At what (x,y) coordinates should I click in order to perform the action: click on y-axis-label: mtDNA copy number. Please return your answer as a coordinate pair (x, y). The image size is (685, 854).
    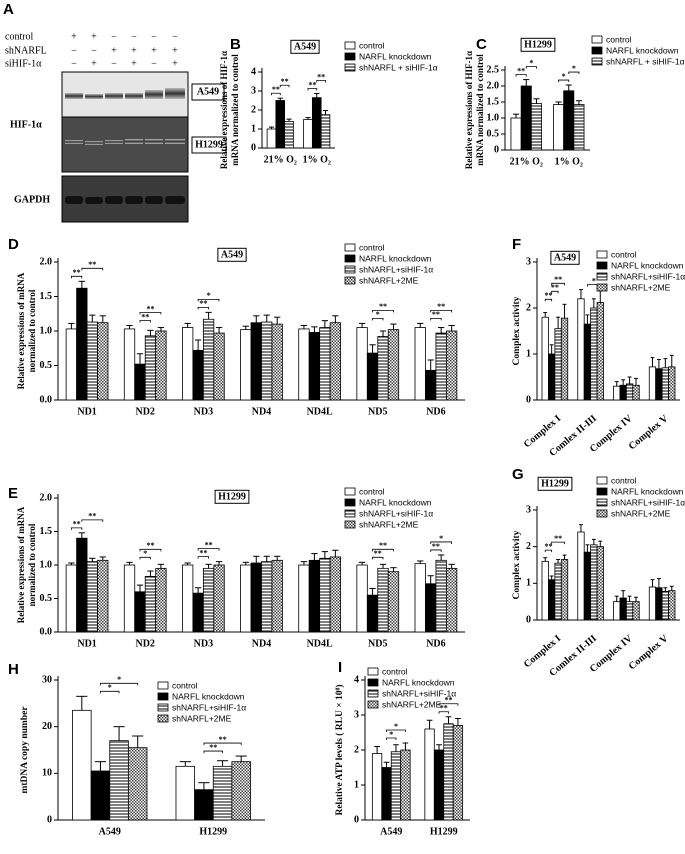
    Looking at the image, I should click on (25, 750).